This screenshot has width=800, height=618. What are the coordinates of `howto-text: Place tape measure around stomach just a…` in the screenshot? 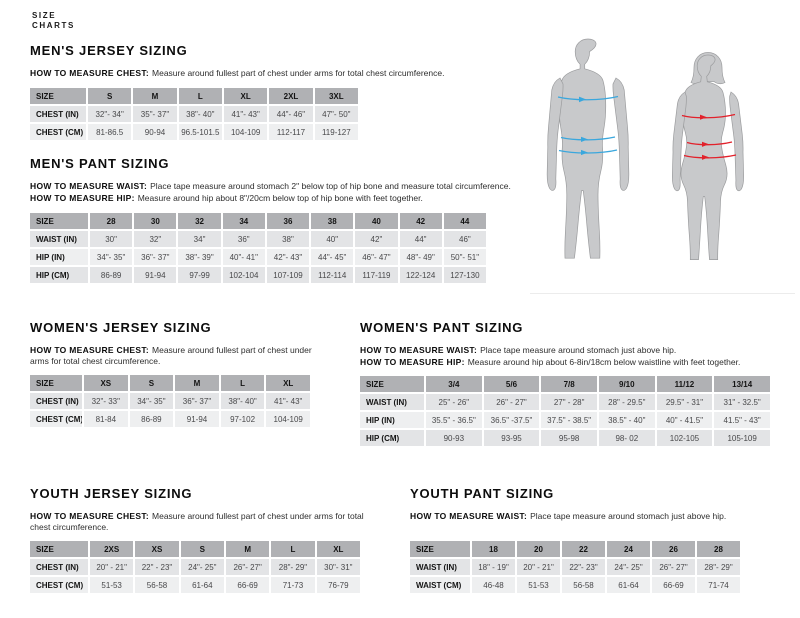 It's located at (628, 516).